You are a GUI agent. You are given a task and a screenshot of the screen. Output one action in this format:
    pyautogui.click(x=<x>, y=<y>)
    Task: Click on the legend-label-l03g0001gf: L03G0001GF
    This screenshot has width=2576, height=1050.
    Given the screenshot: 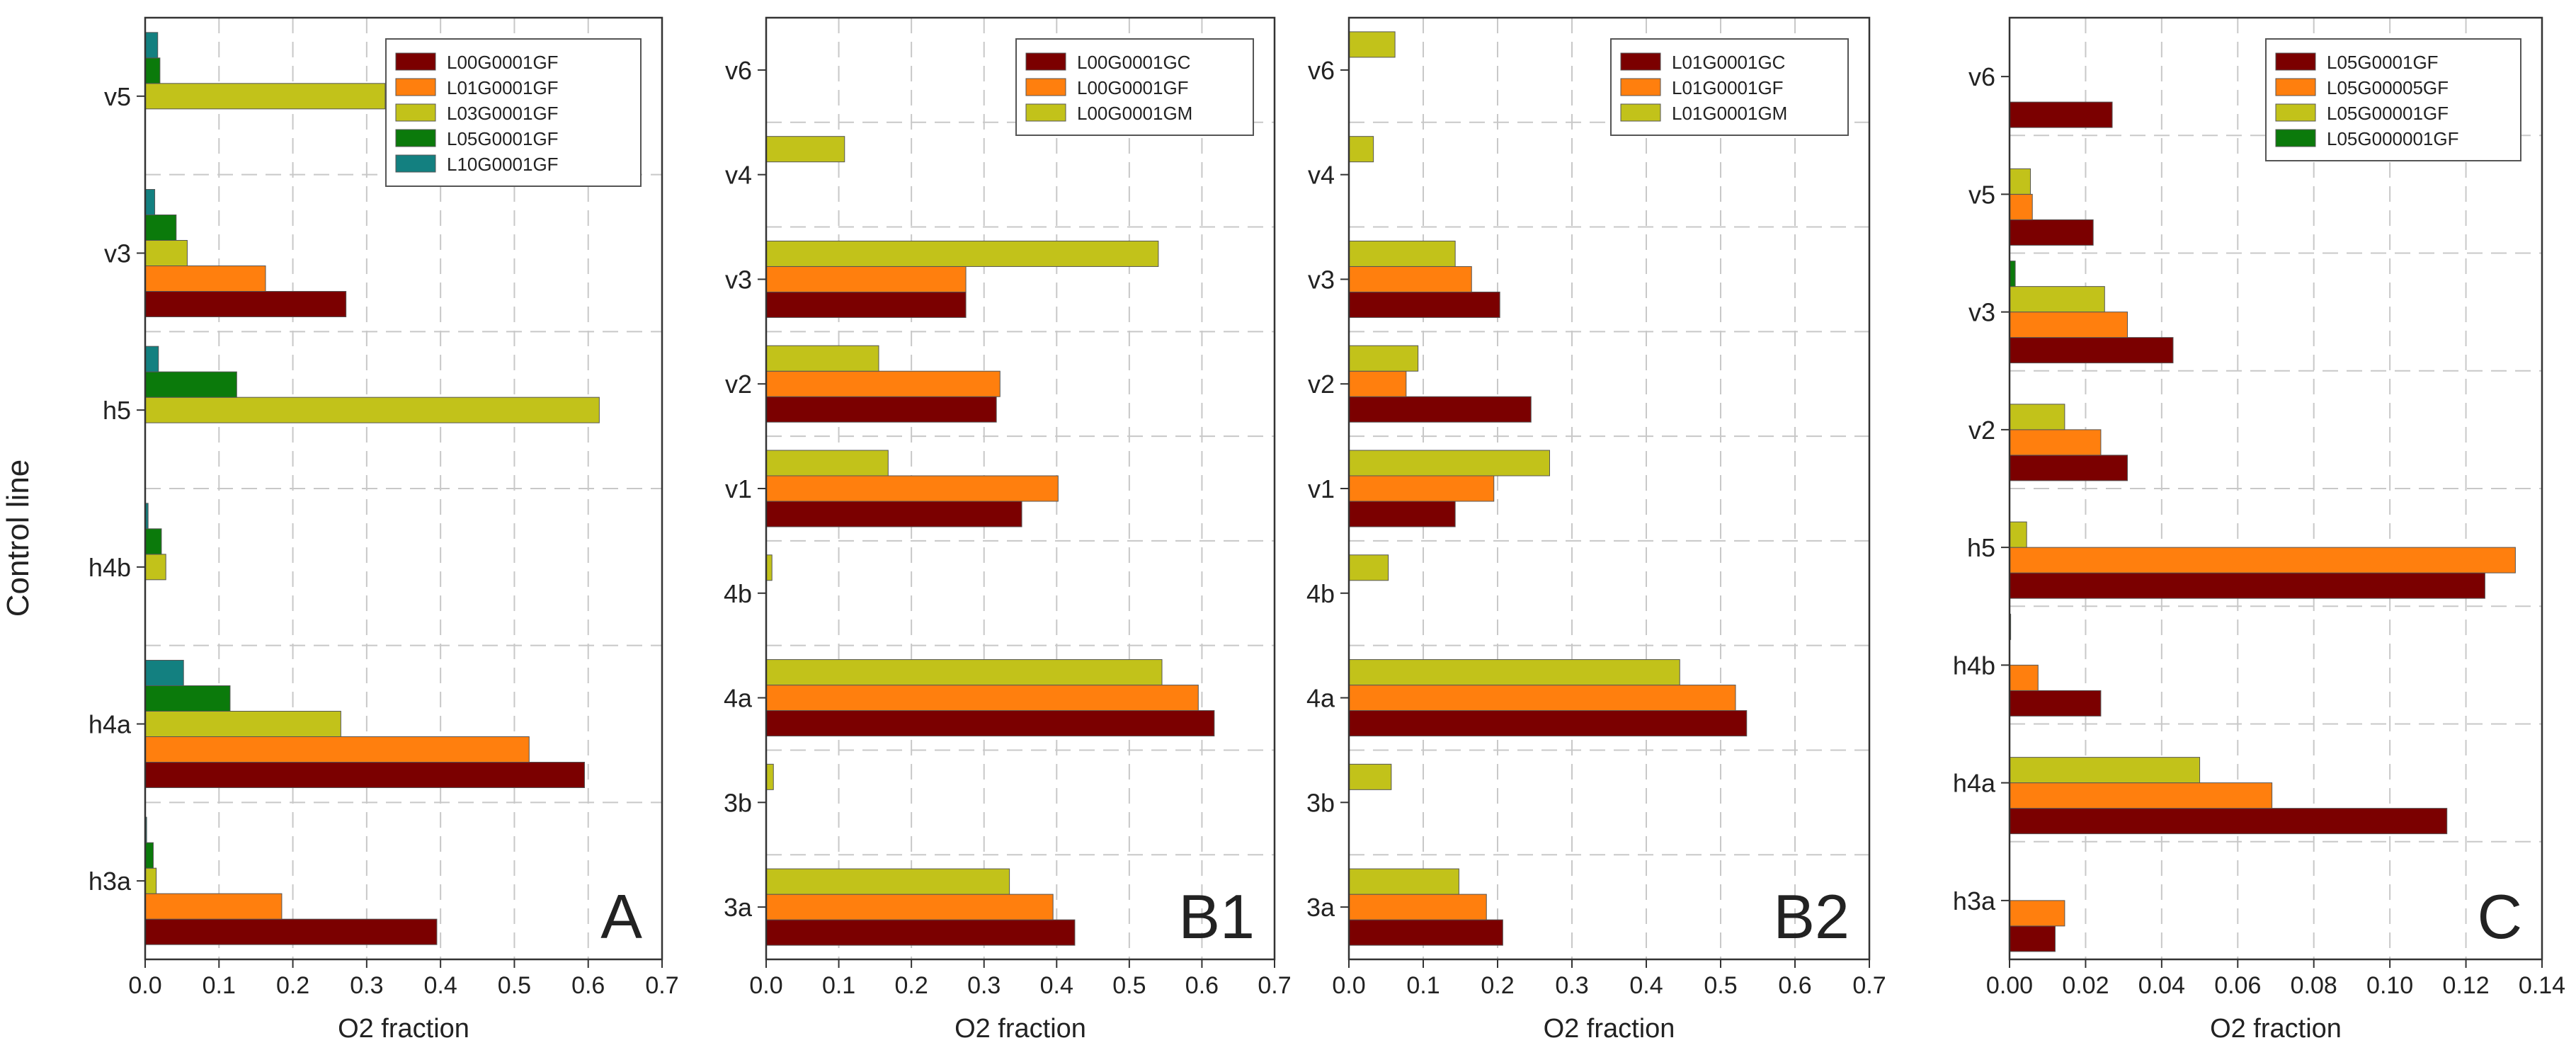 What is the action you would take?
    pyautogui.click(x=503, y=113)
    